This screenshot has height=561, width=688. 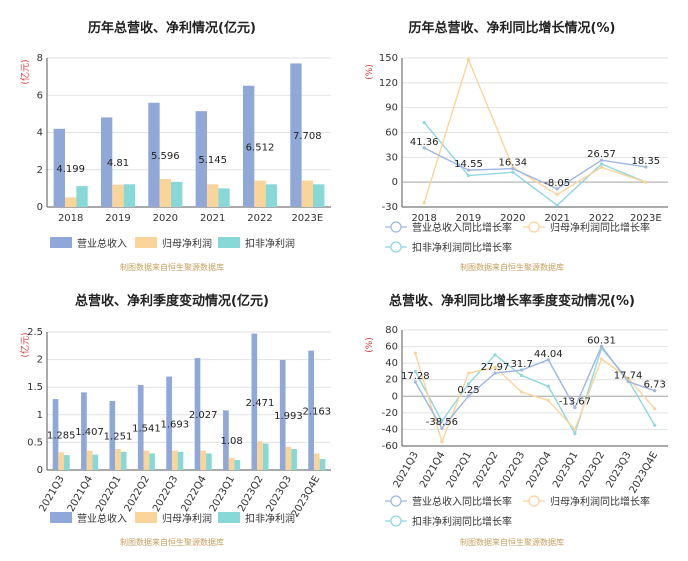 I want to click on data-label: 1.541, so click(x=146, y=428).